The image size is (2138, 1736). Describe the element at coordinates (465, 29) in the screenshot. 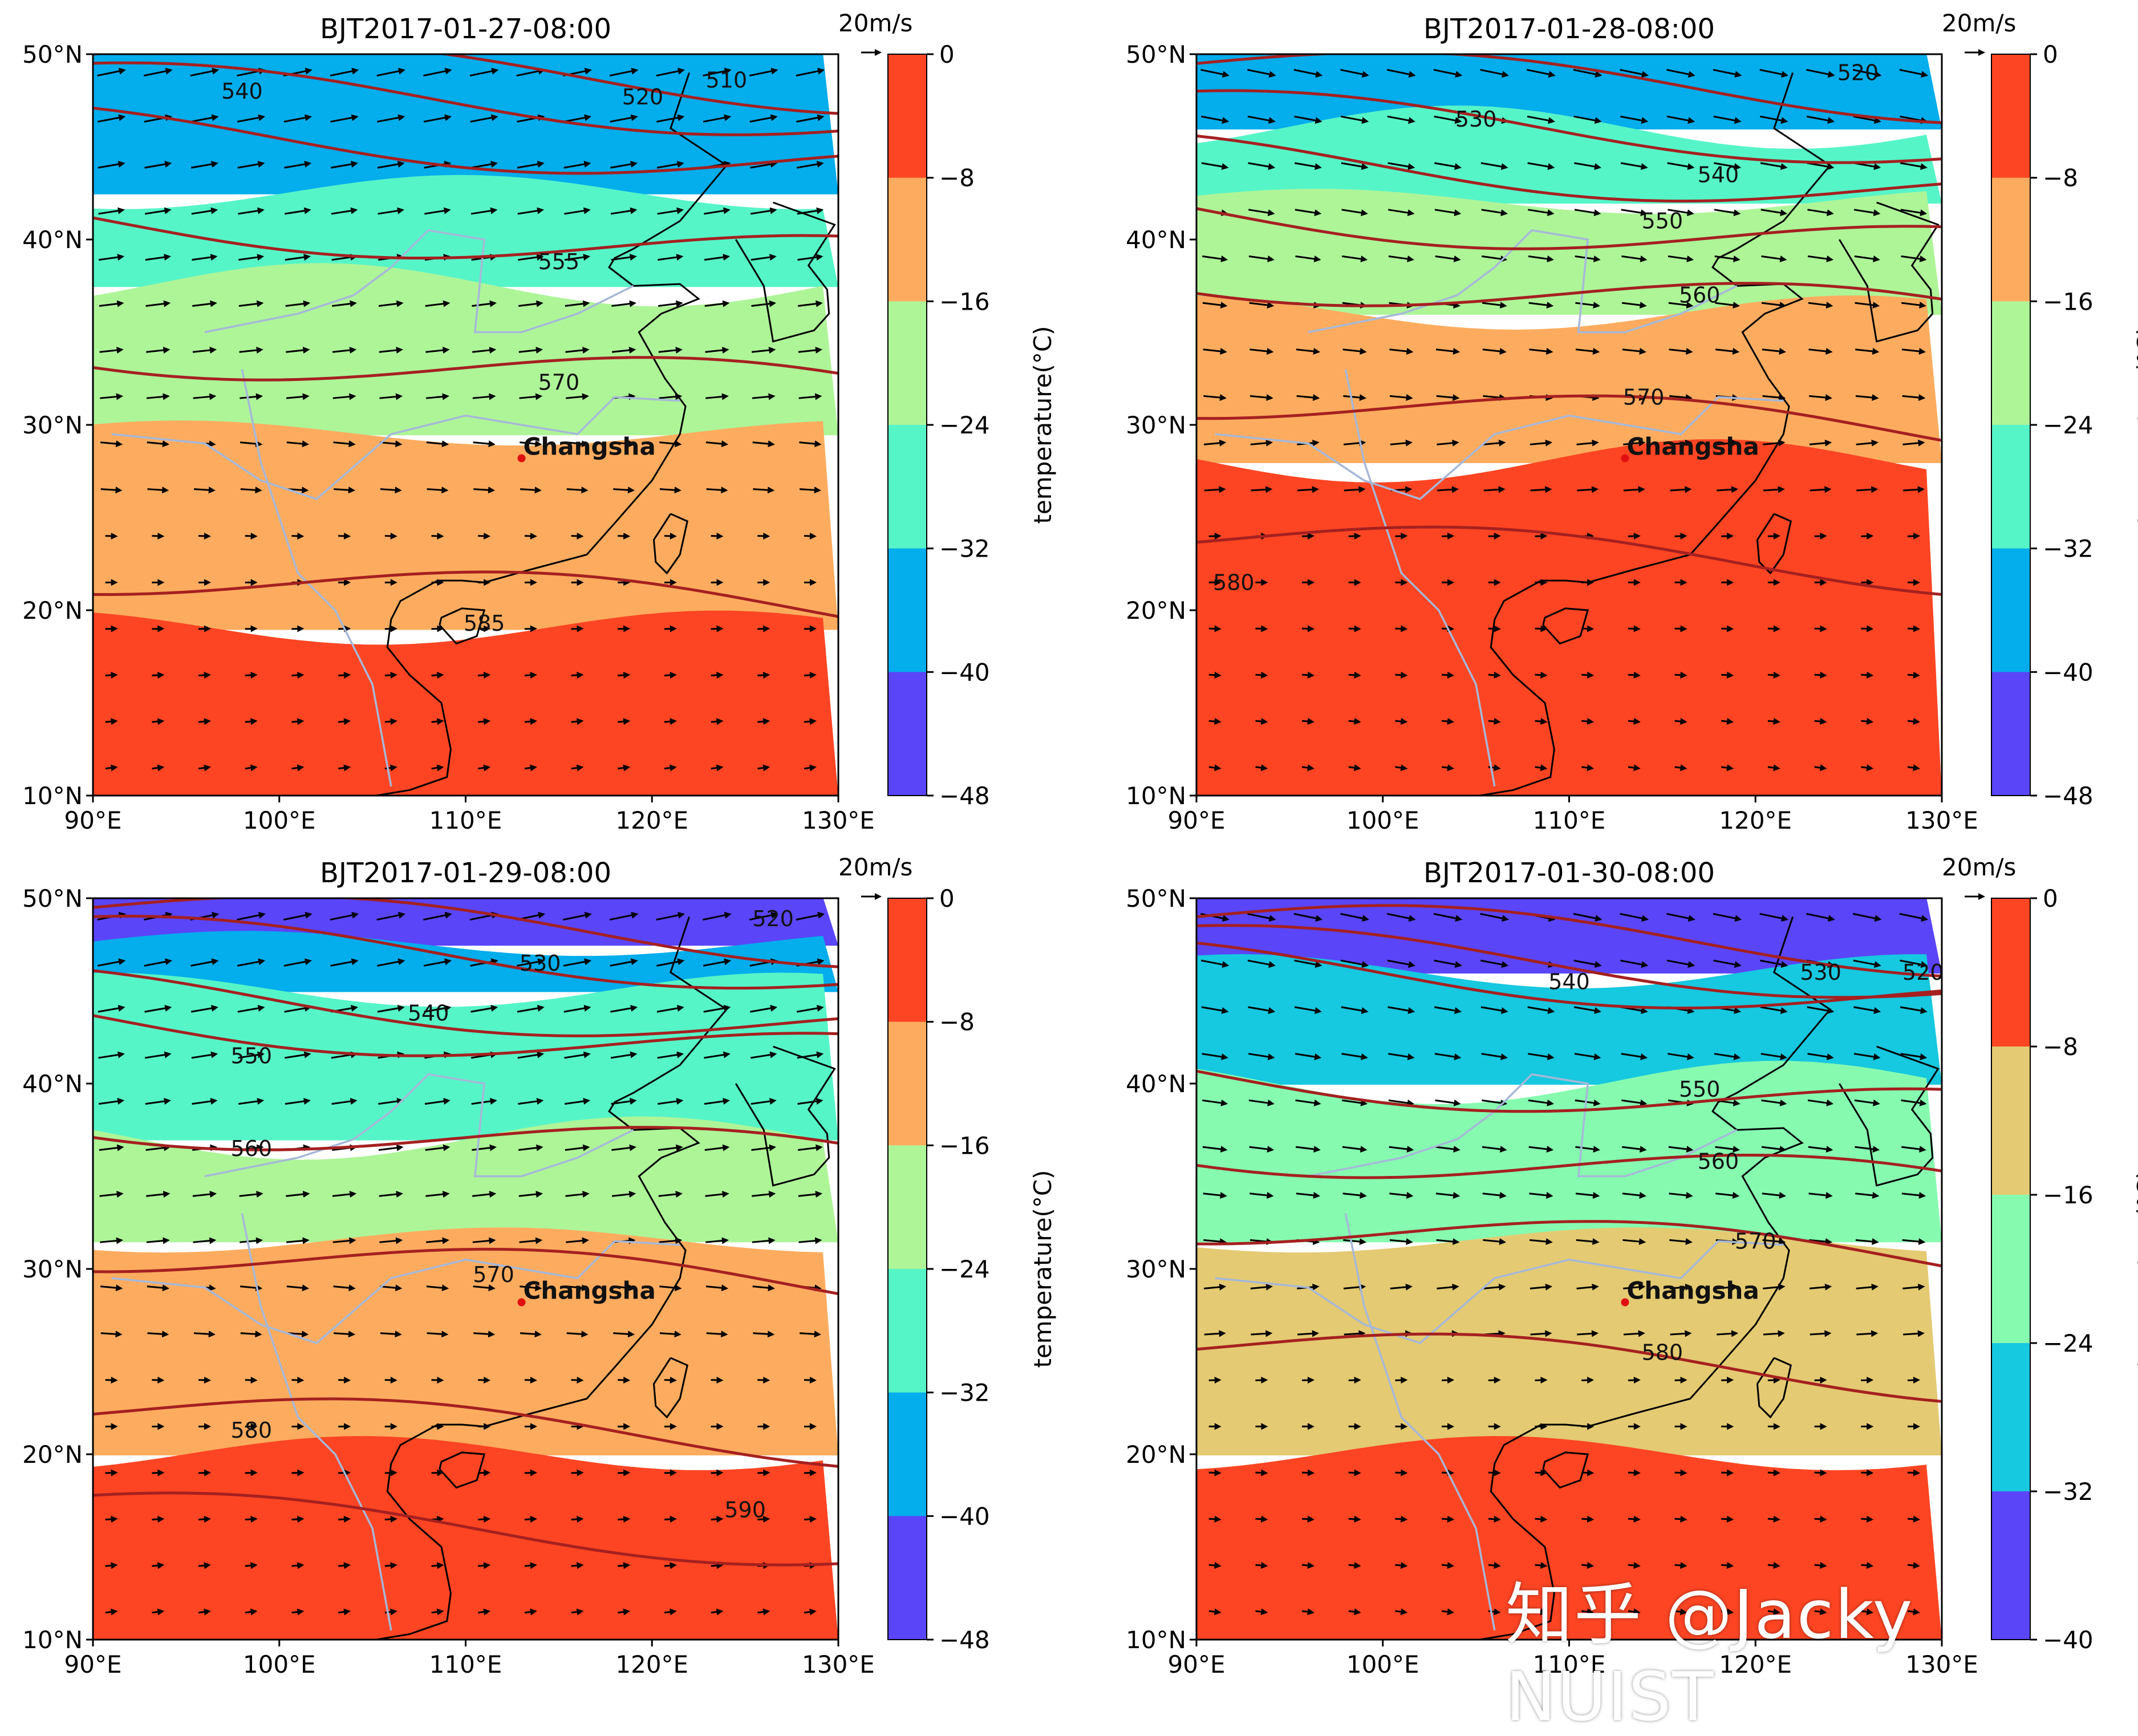

I see `panel-title: BJT2017-01-27-08:00` at that location.